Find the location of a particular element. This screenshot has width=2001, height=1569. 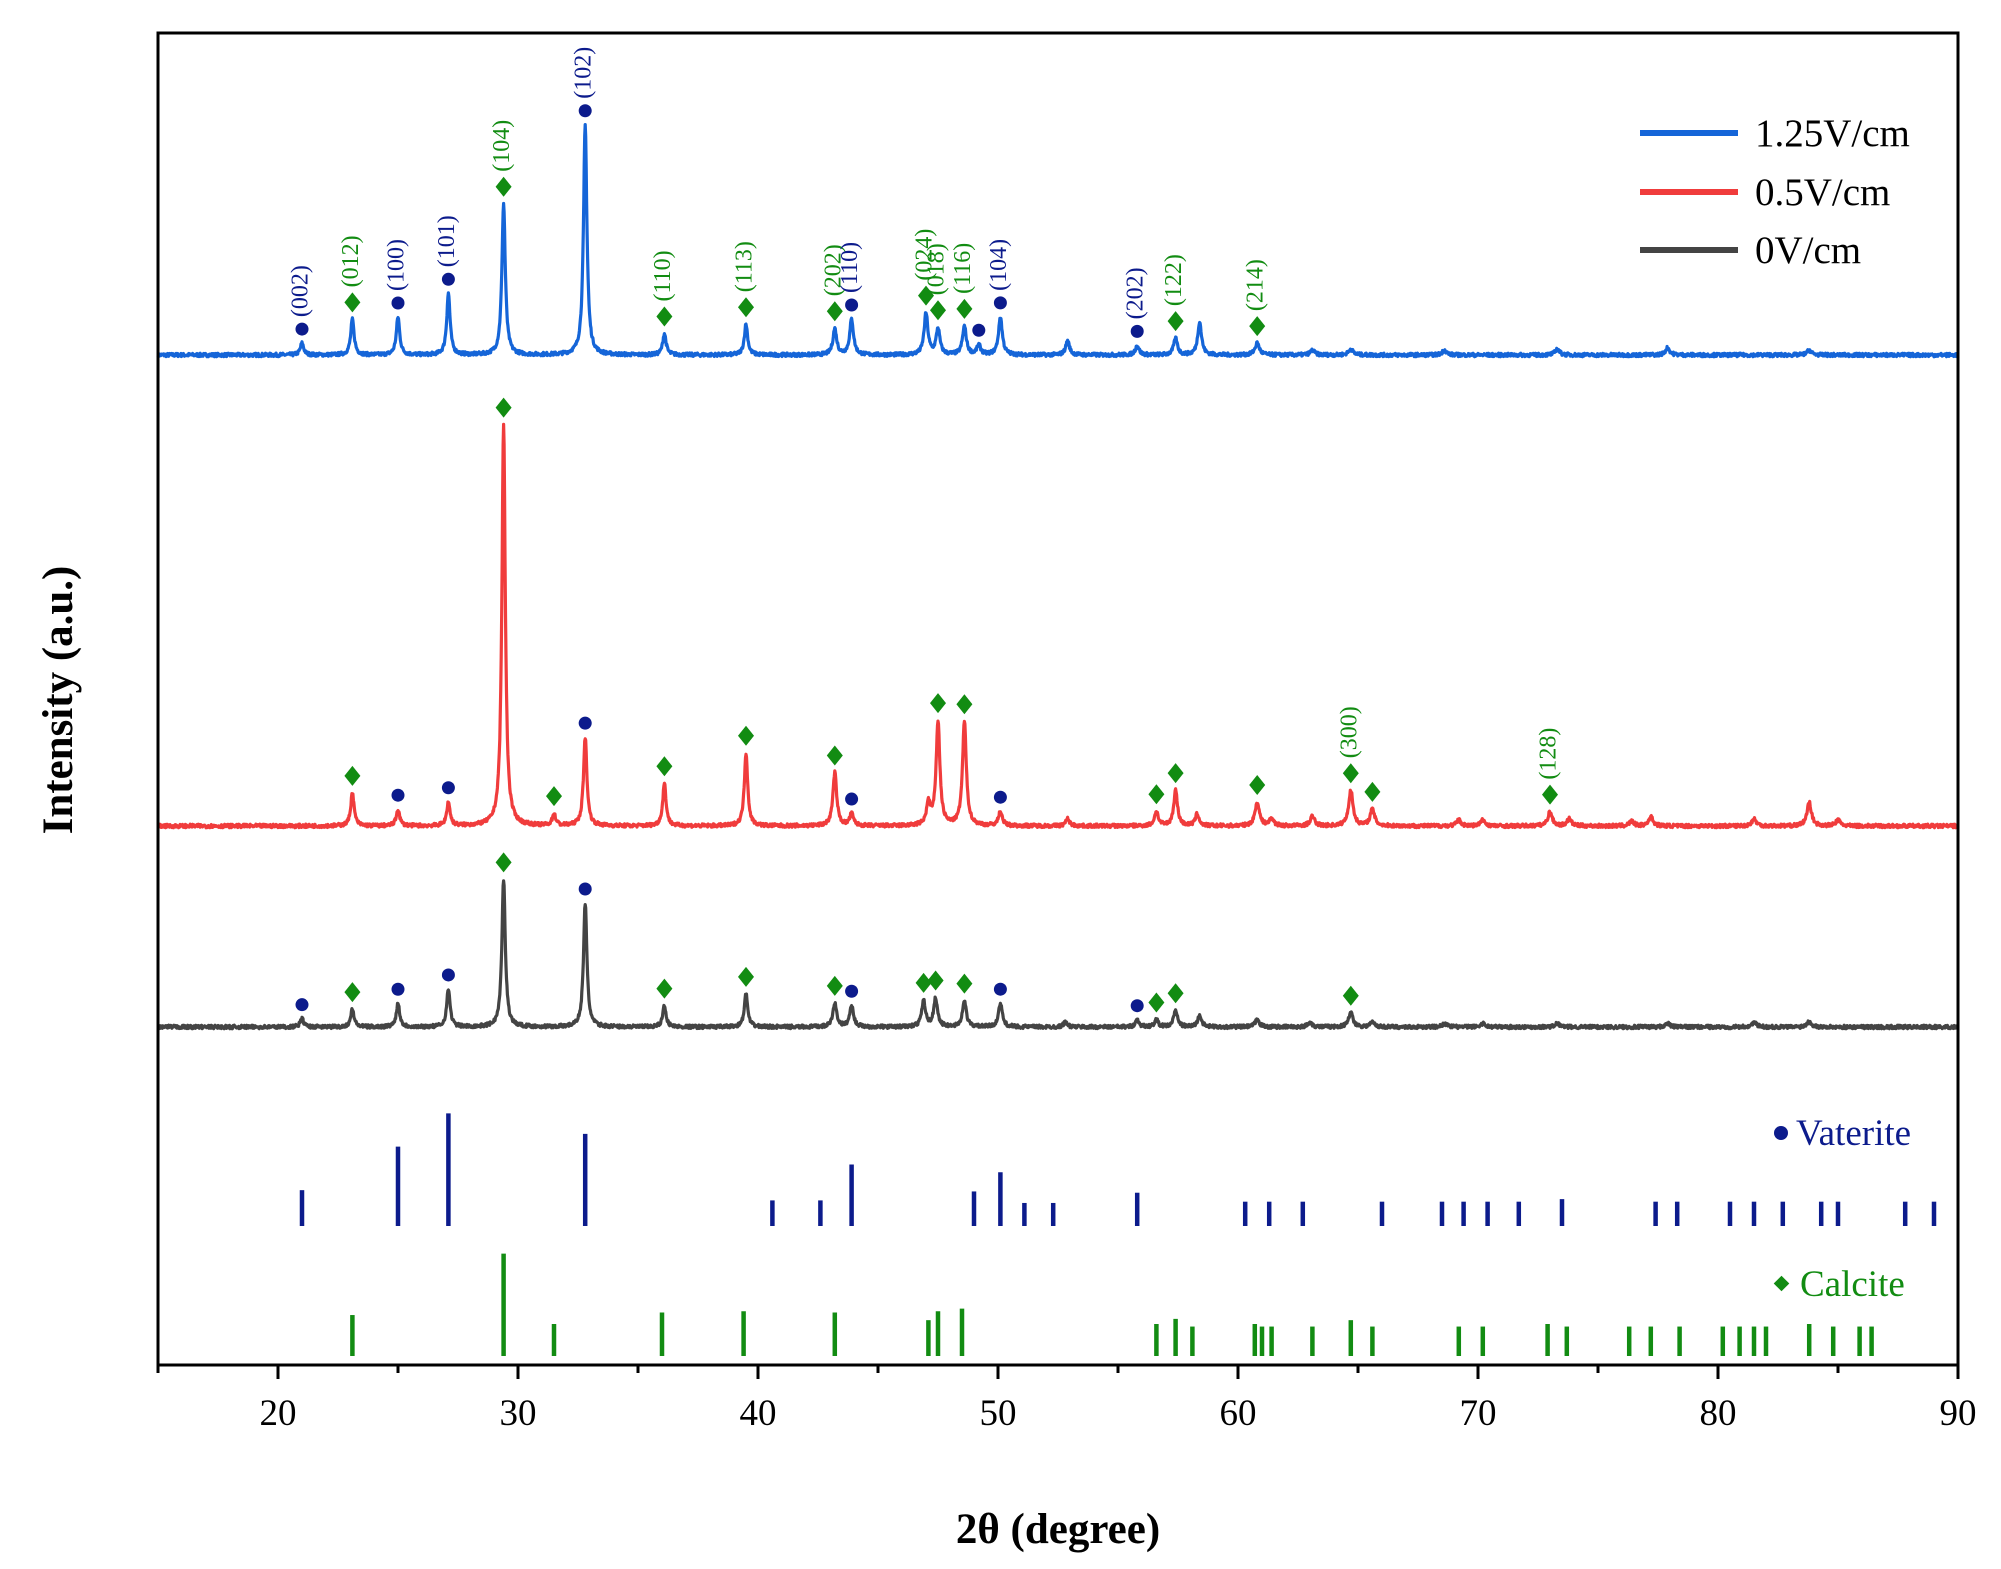

peak-label-calcite--024: (024) is located at coordinates (925, 255).